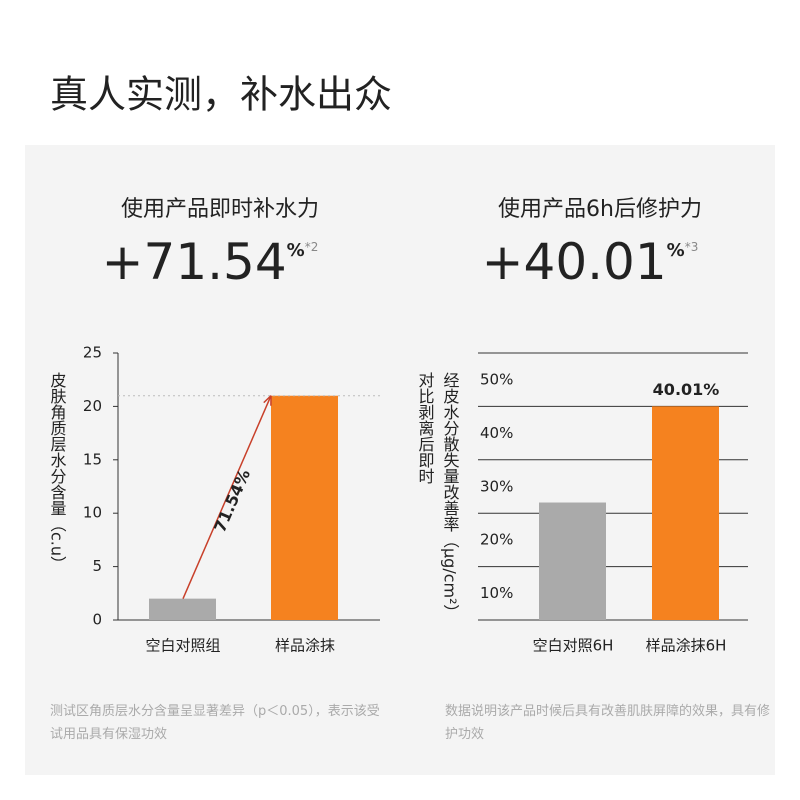  Describe the element at coordinates (574, 262) in the screenshot. I see `headline-value: +40.01` at that location.